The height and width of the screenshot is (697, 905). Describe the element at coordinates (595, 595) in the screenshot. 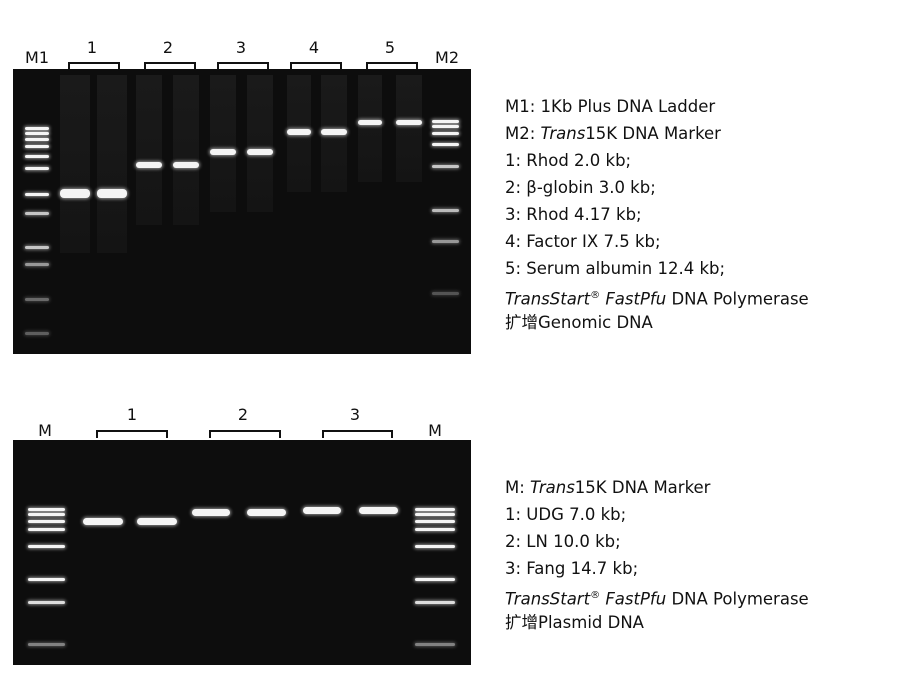

I see `legend-text: ®` at that location.